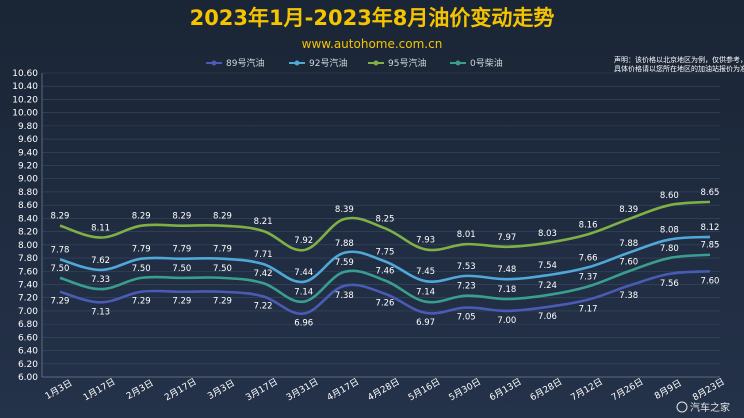 This screenshot has height=418, width=744. What do you see at coordinates (506, 270) in the screenshot?
I see `data-label: 7.48` at bounding box center [506, 270].